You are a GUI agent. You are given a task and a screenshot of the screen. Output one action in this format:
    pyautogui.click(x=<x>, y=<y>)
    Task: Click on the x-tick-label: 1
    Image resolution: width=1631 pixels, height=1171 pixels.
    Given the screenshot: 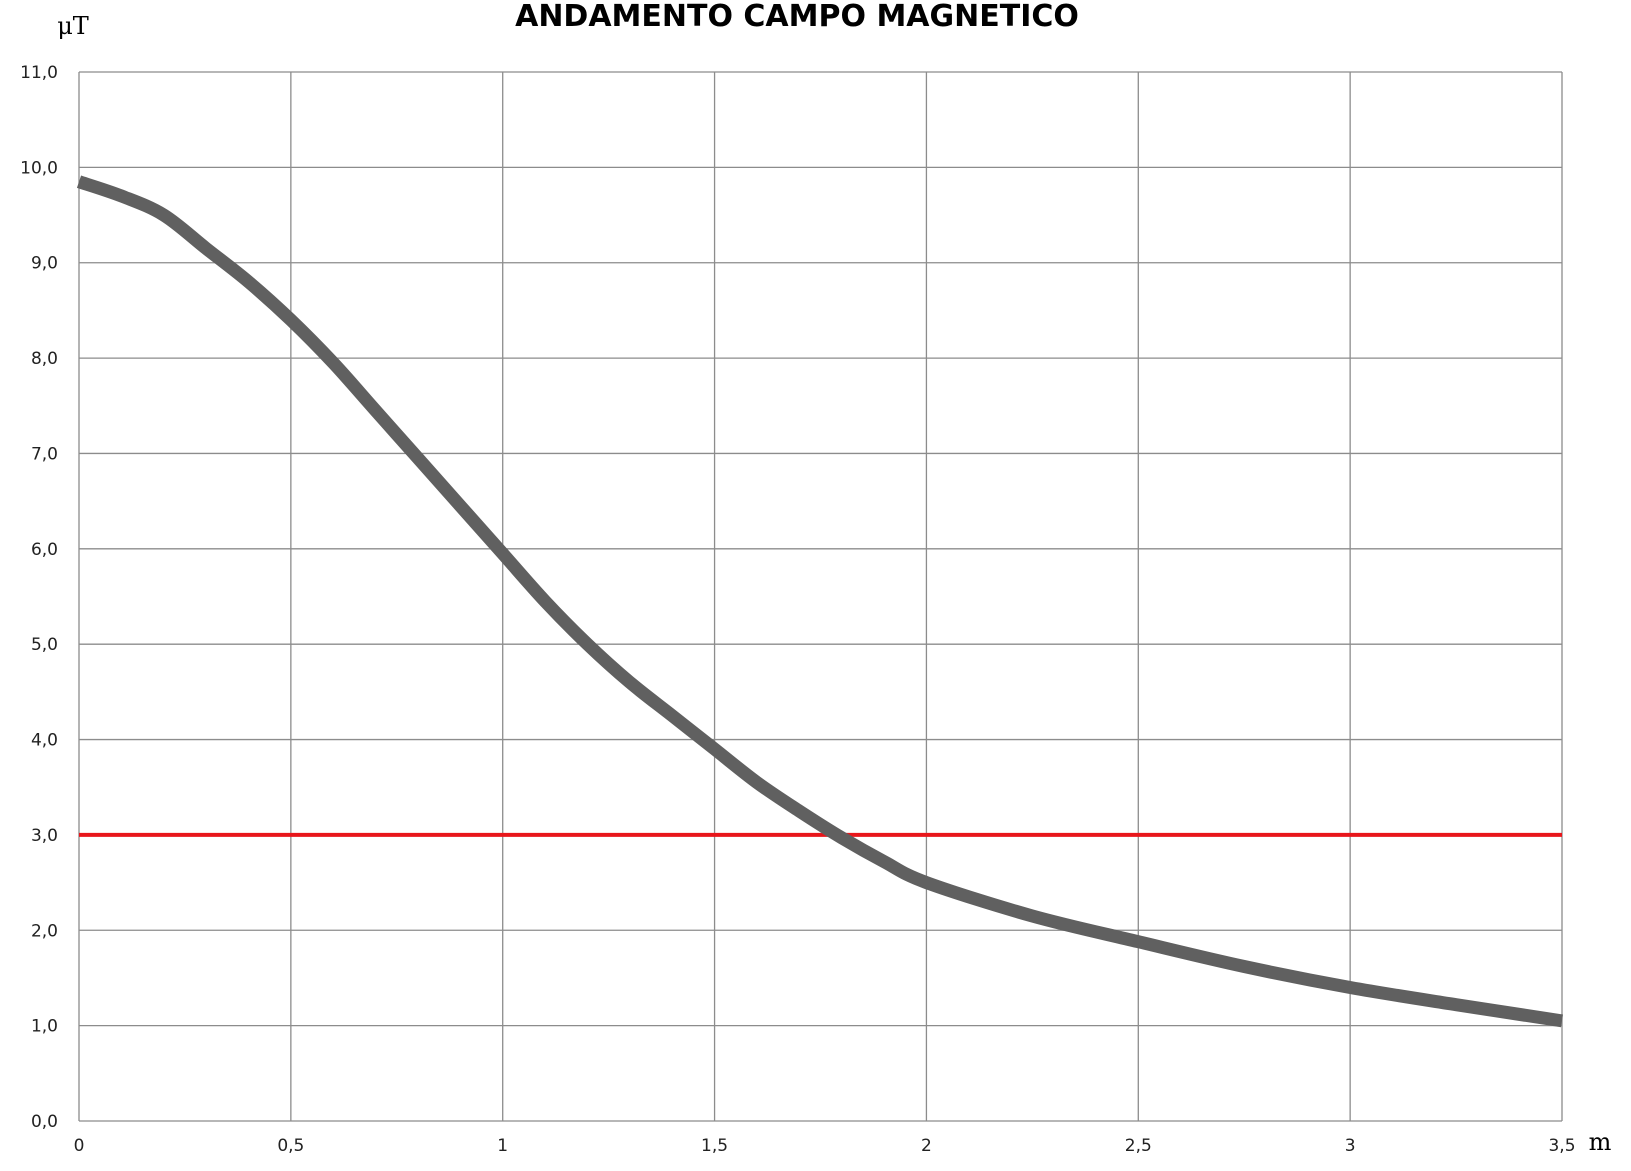 What is the action you would take?
    pyautogui.click(x=502, y=1146)
    